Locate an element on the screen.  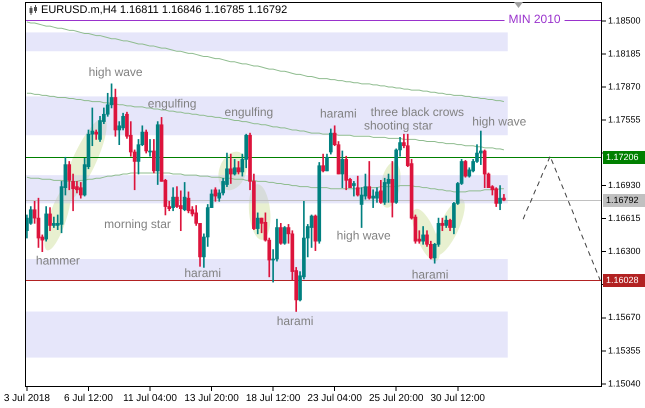
x-tick-label: 30 Jul 12:00 is located at coordinates (458, 398).